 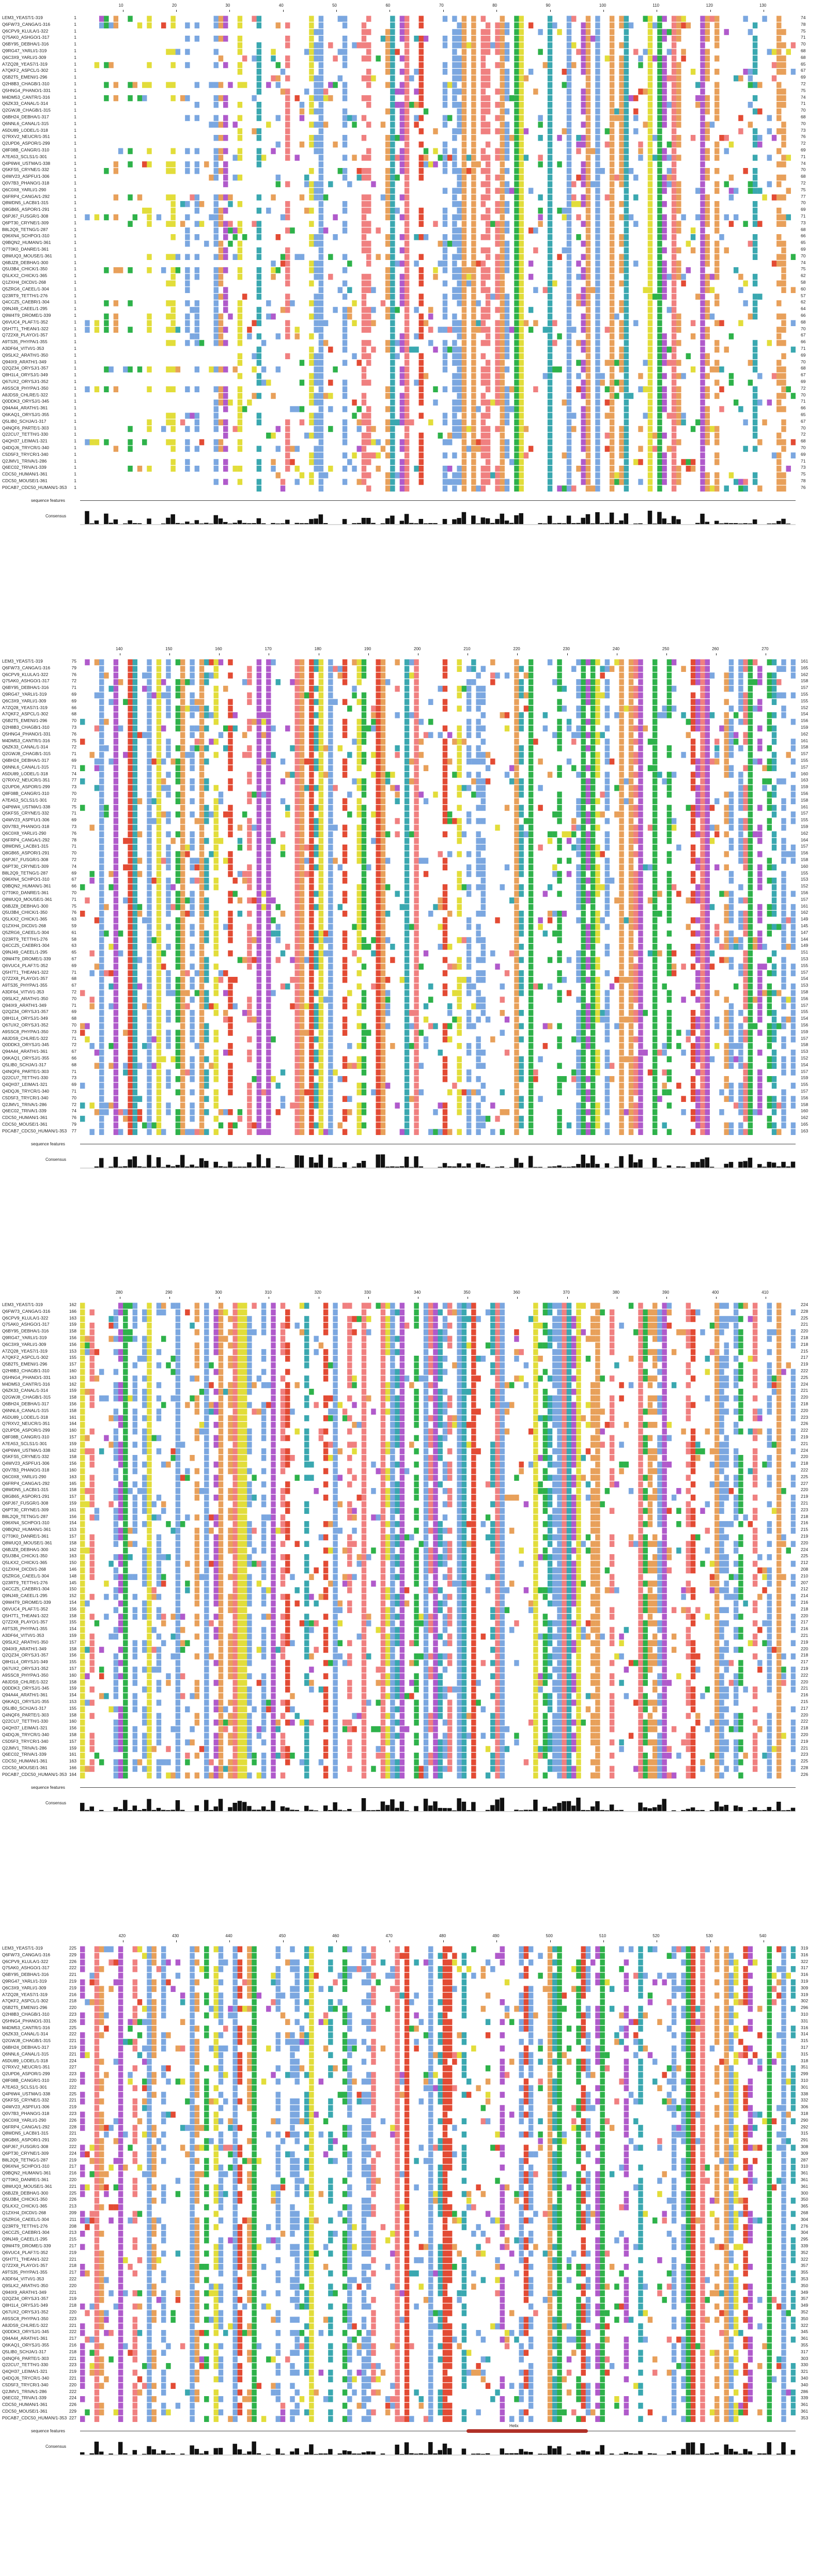 I want to click on sequence-name: Q8WUQ3_MOUSE/1-361, so click(x=27, y=256).